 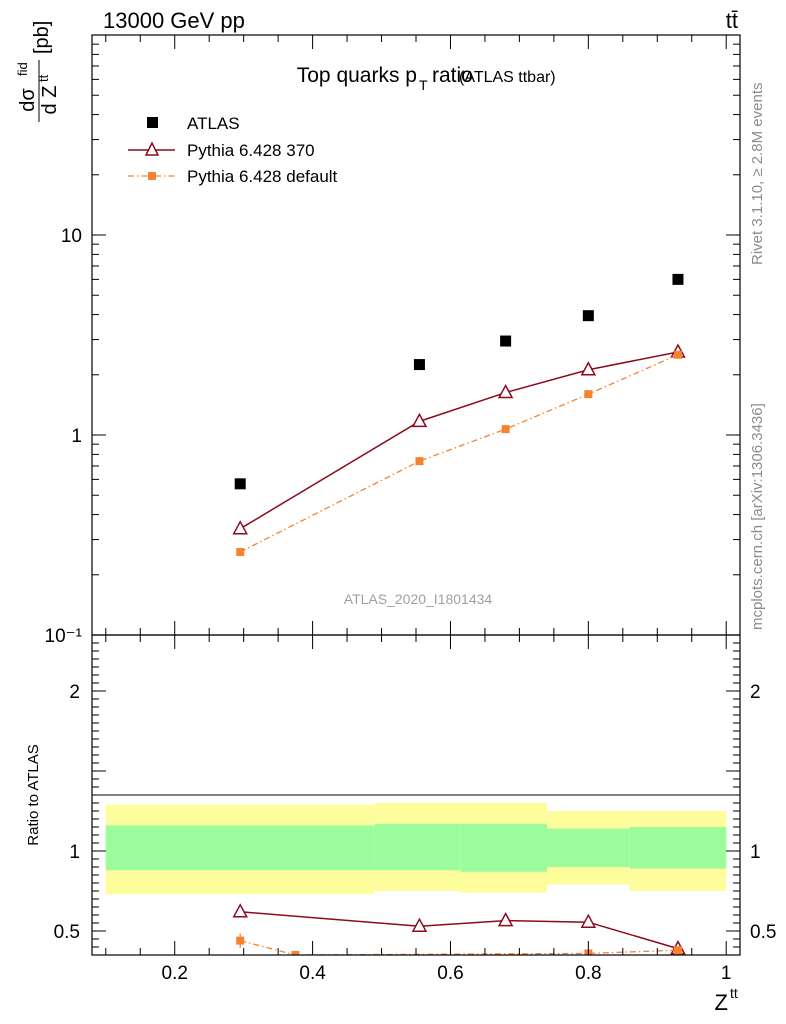 I want to click on ratio-xtick-label: 0.4, so click(x=312, y=973).